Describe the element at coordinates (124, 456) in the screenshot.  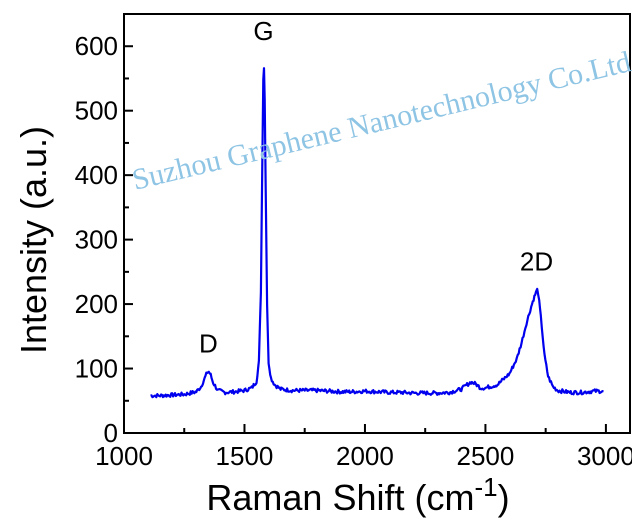
I see `x-tick-label: 1000` at that location.